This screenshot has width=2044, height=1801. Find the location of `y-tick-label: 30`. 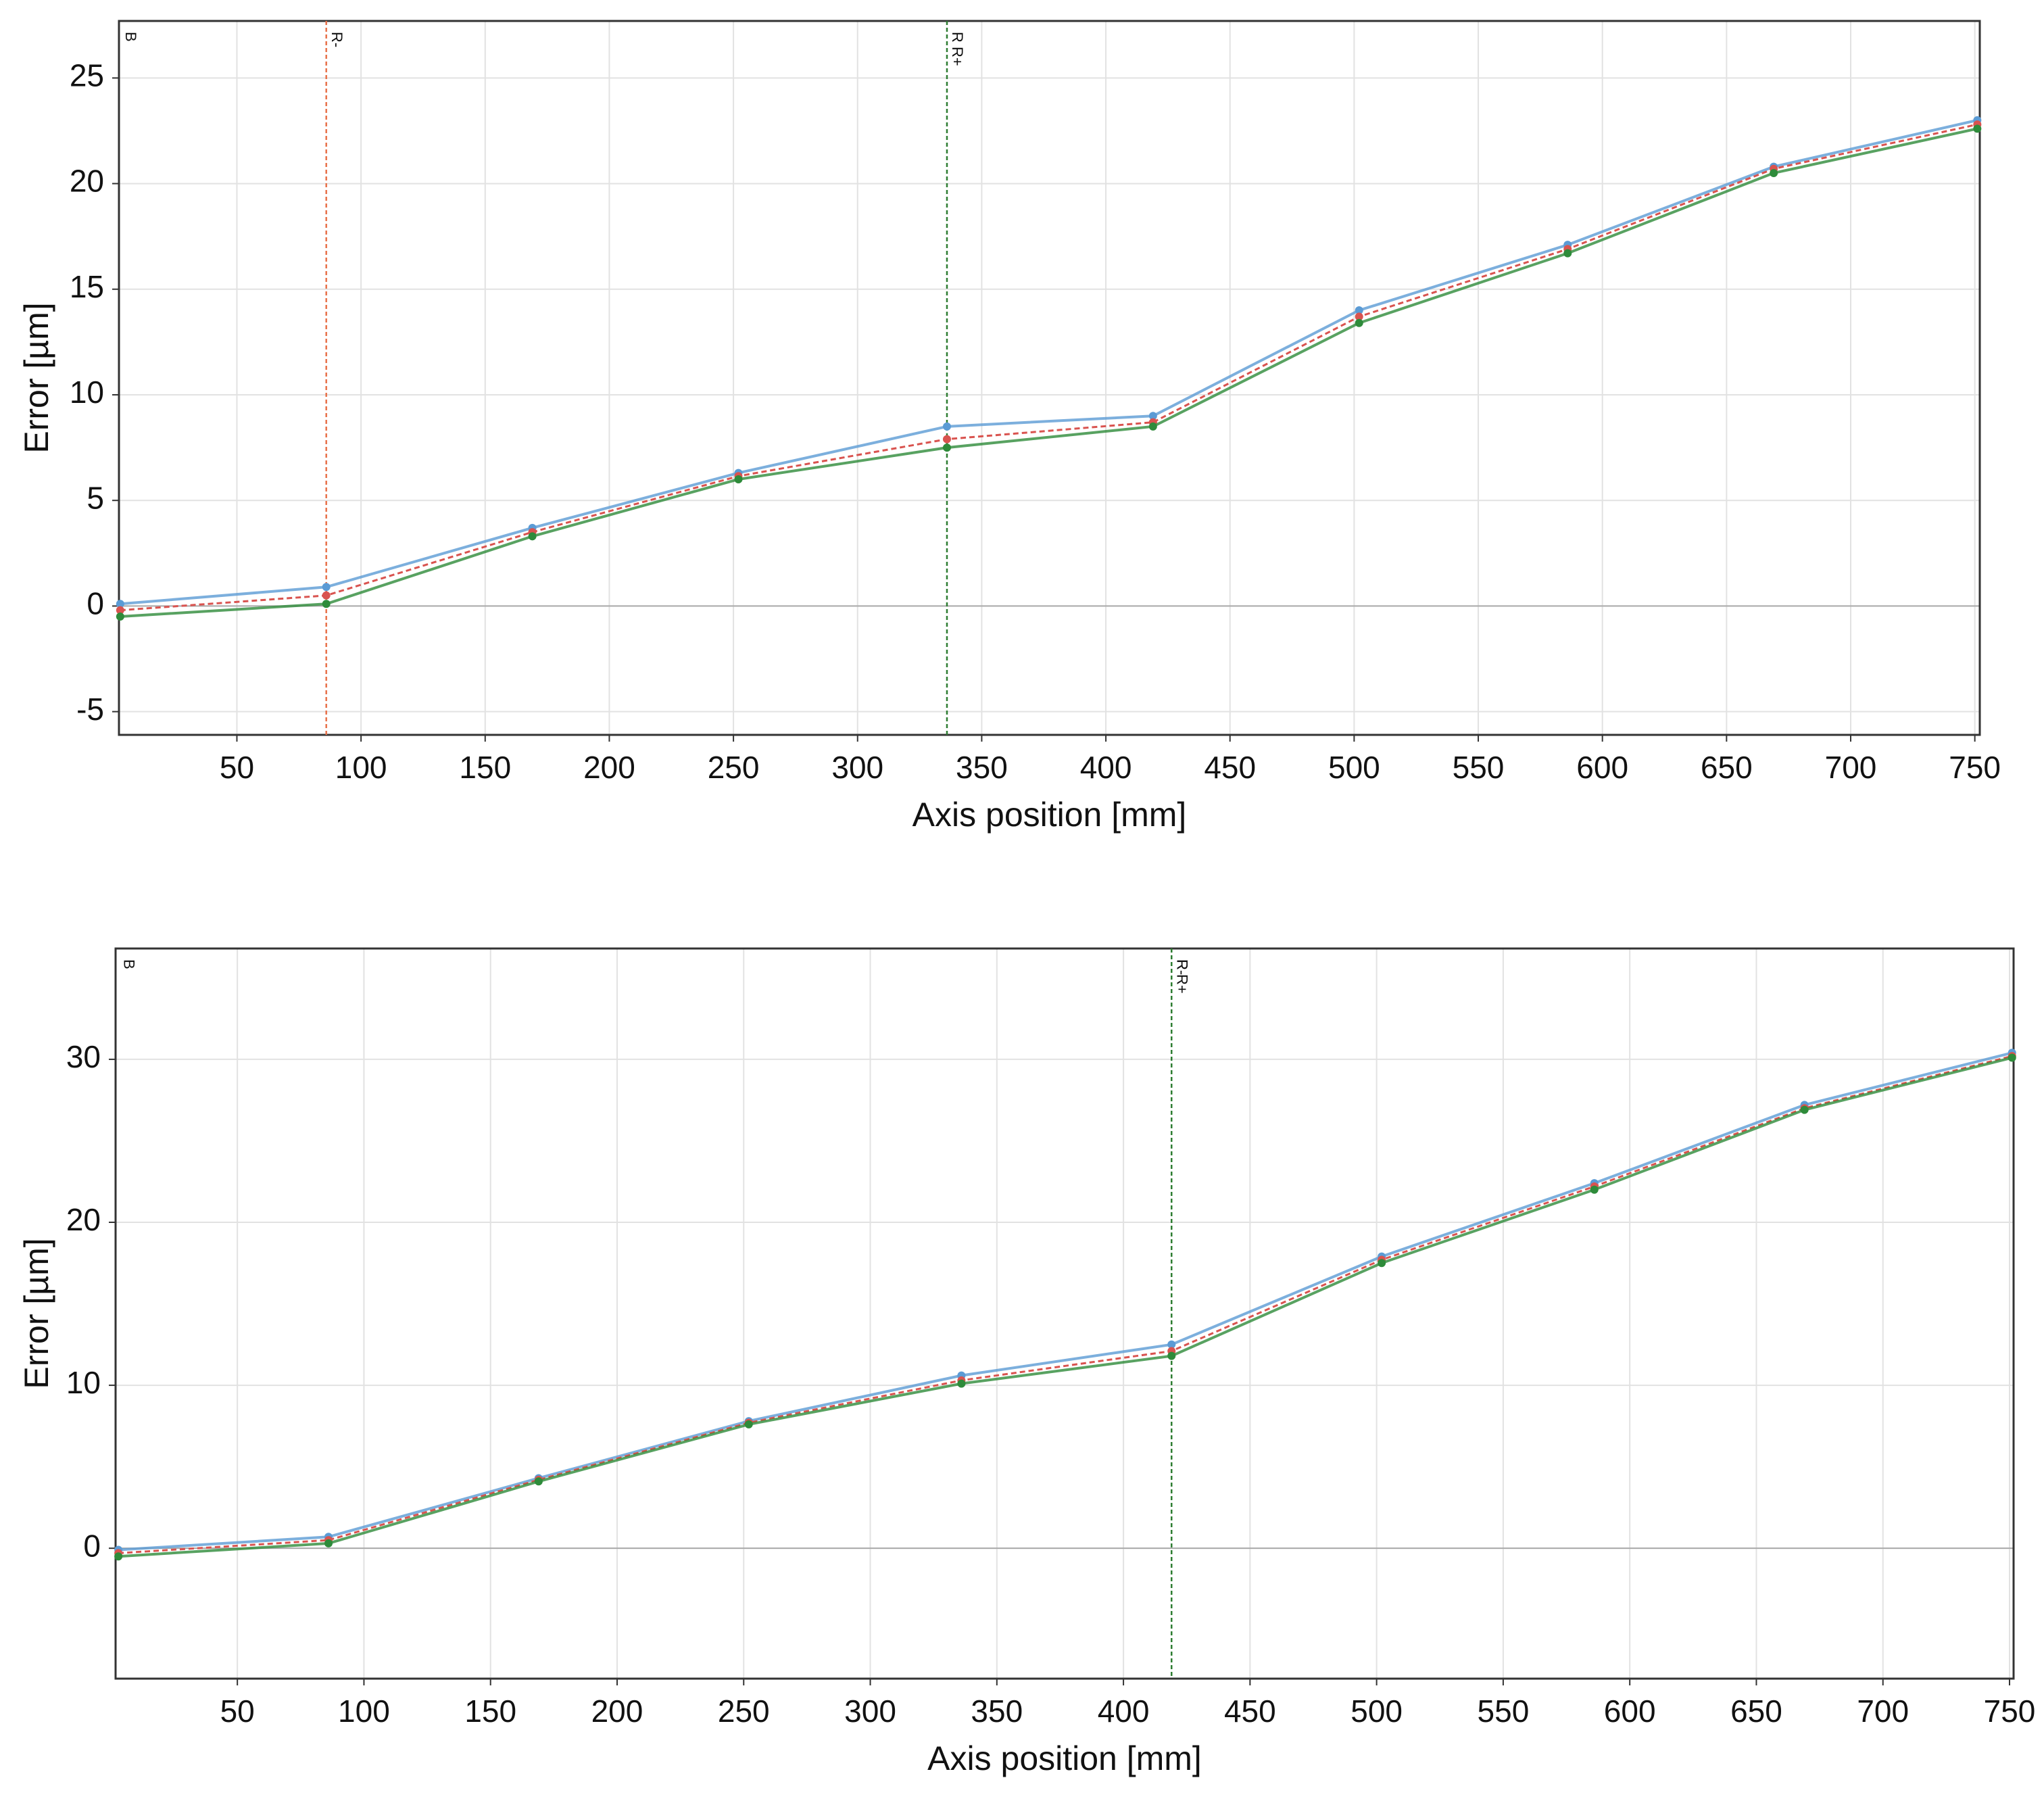

y-tick-label: 30 is located at coordinates (83, 1056).